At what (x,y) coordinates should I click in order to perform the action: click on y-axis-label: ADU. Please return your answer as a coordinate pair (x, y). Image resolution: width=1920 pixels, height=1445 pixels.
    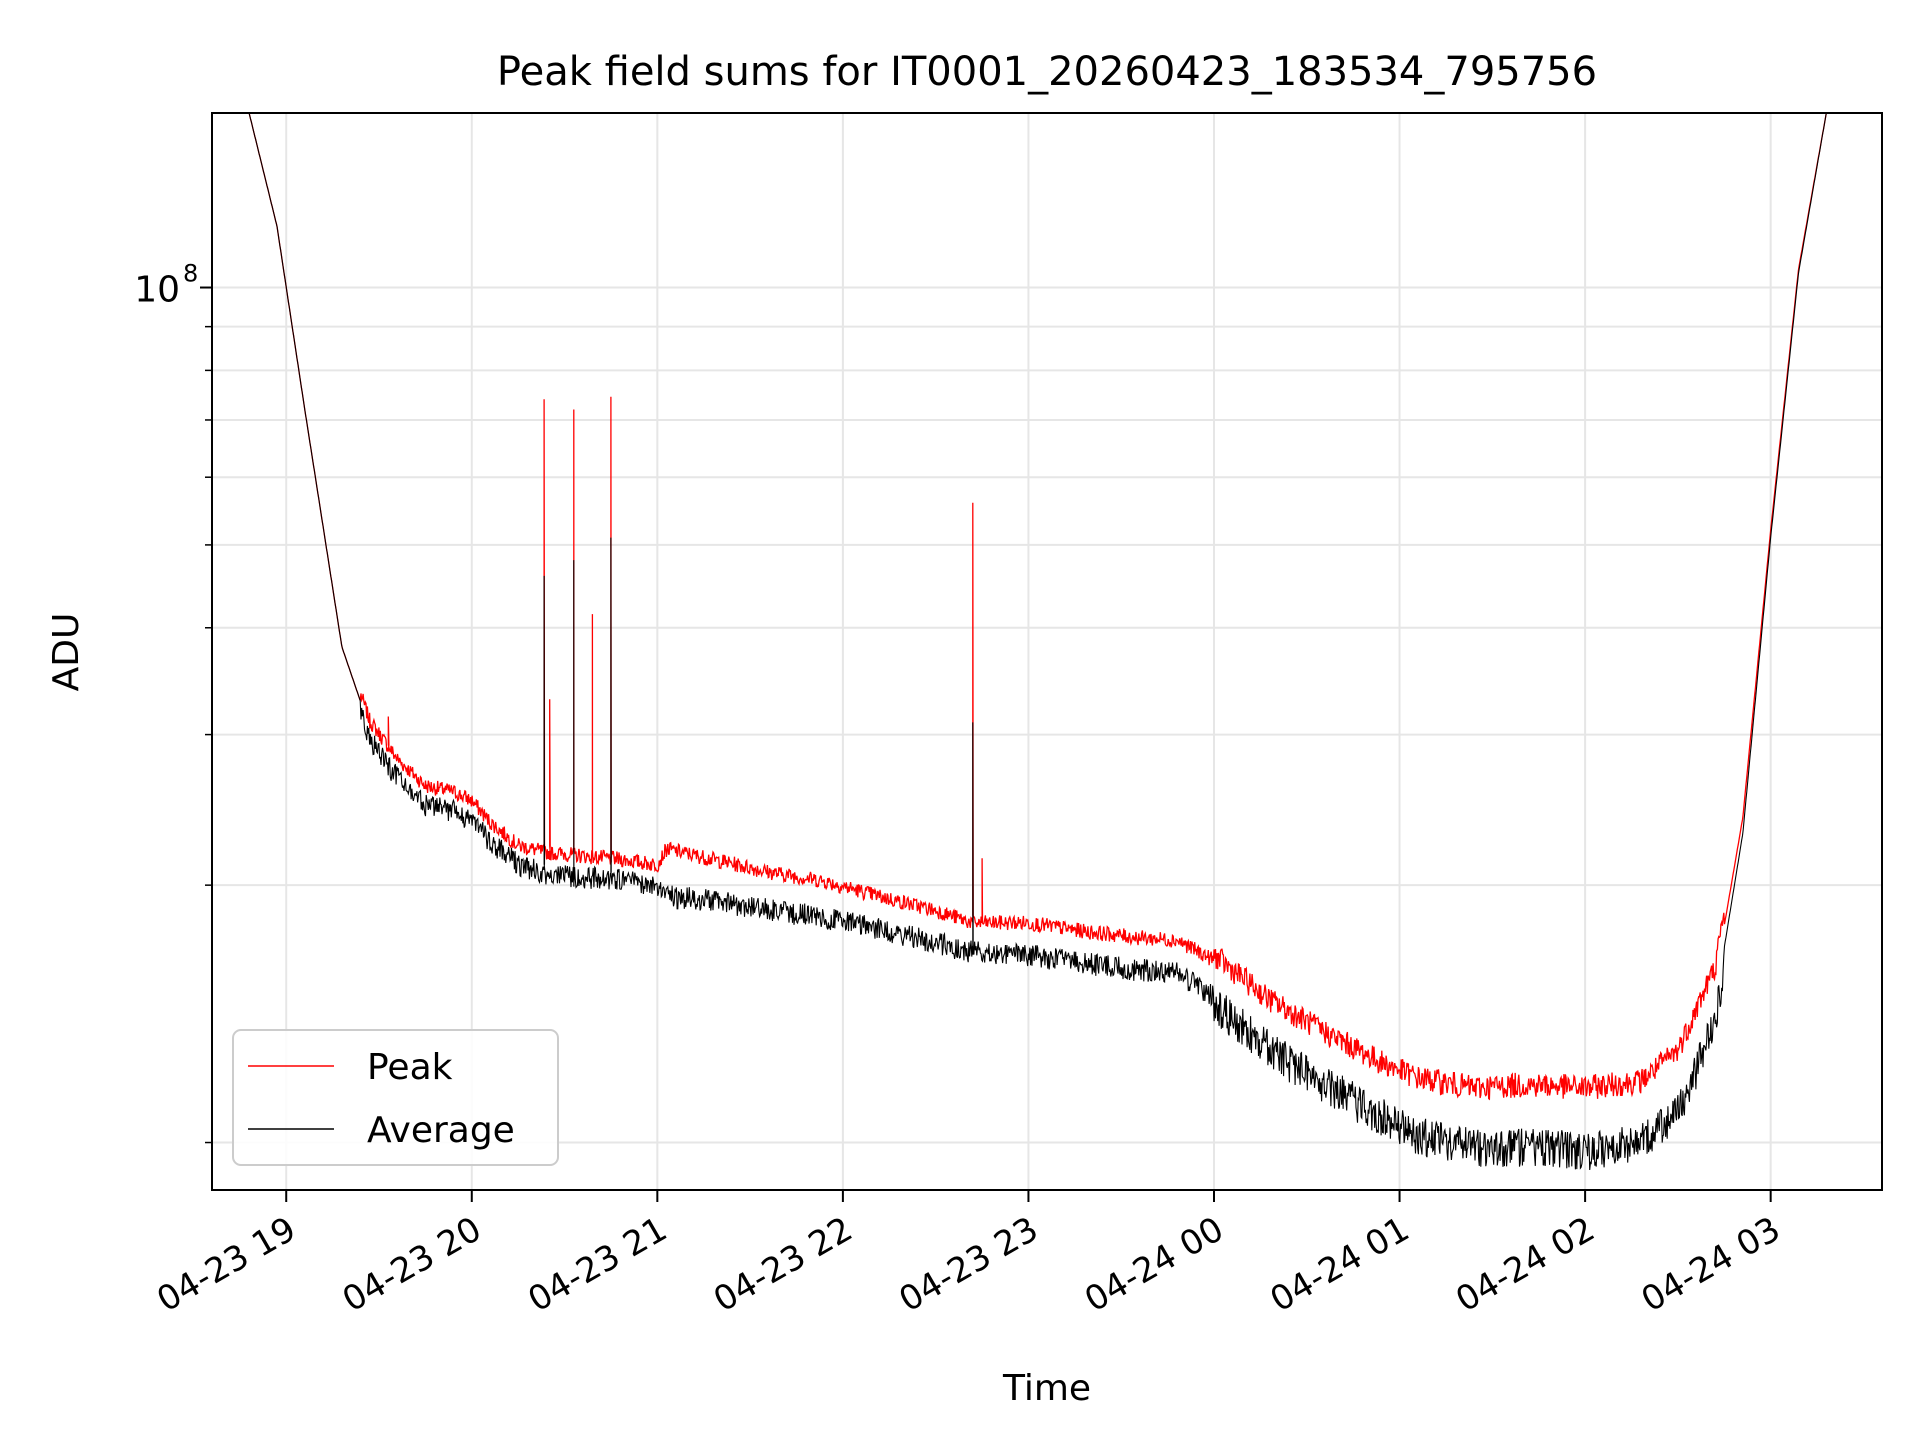
    Looking at the image, I should click on (66, 652).